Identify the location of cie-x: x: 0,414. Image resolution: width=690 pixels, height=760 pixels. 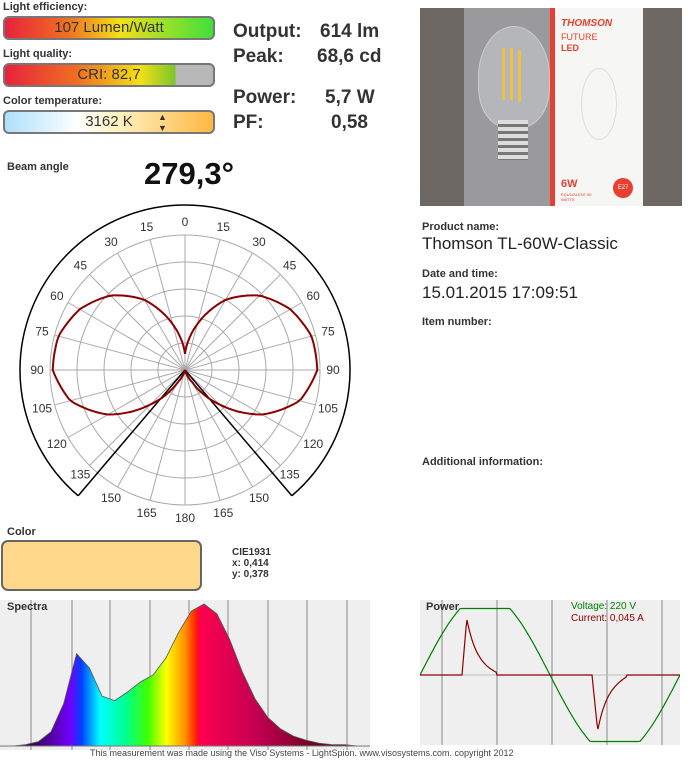
(250, 563).